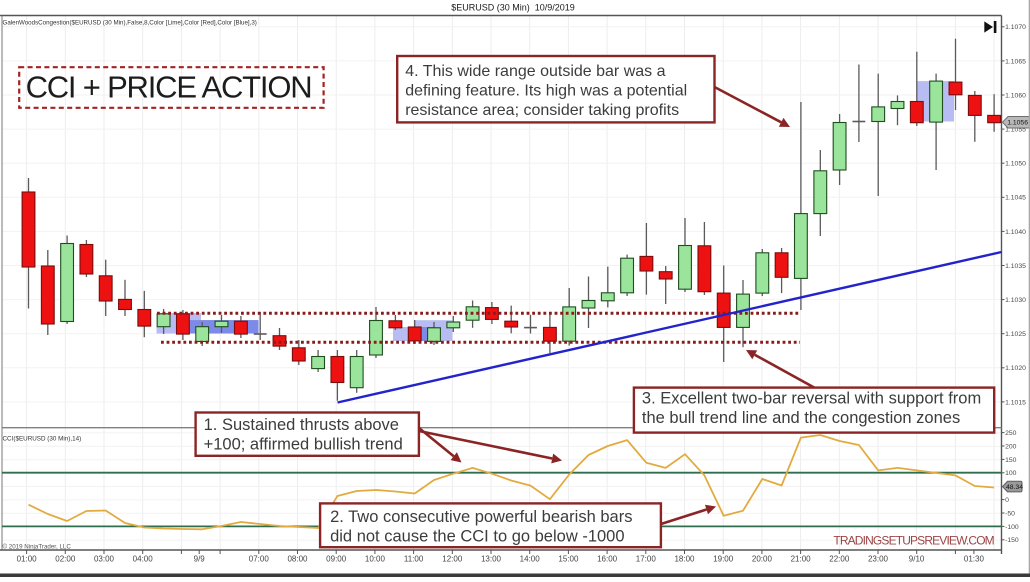  What do you see at coordinates (1011, 460) in the screenshot?
I see `svg-text: 150` at bounding box center [1011, 460].